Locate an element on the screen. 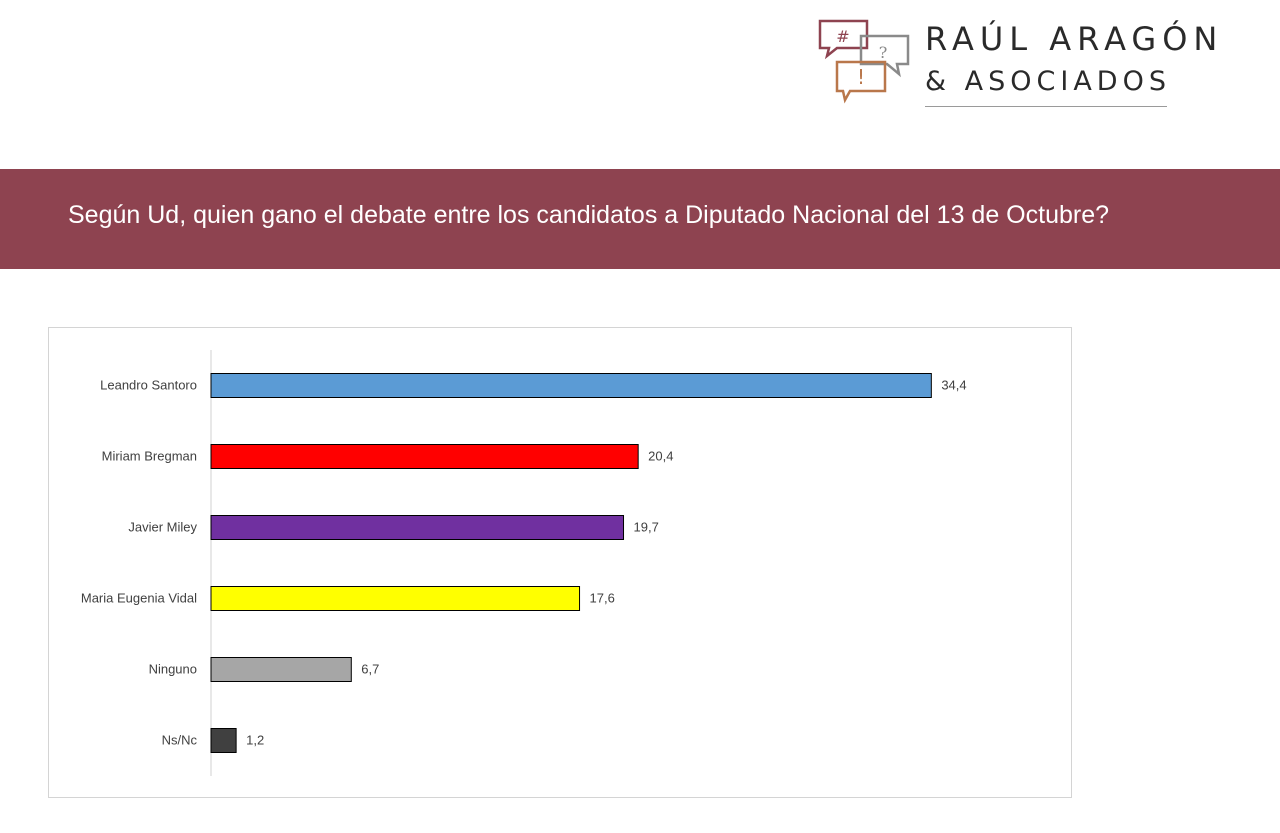  data-label: 1,2 is located at coordinates (255, 740).